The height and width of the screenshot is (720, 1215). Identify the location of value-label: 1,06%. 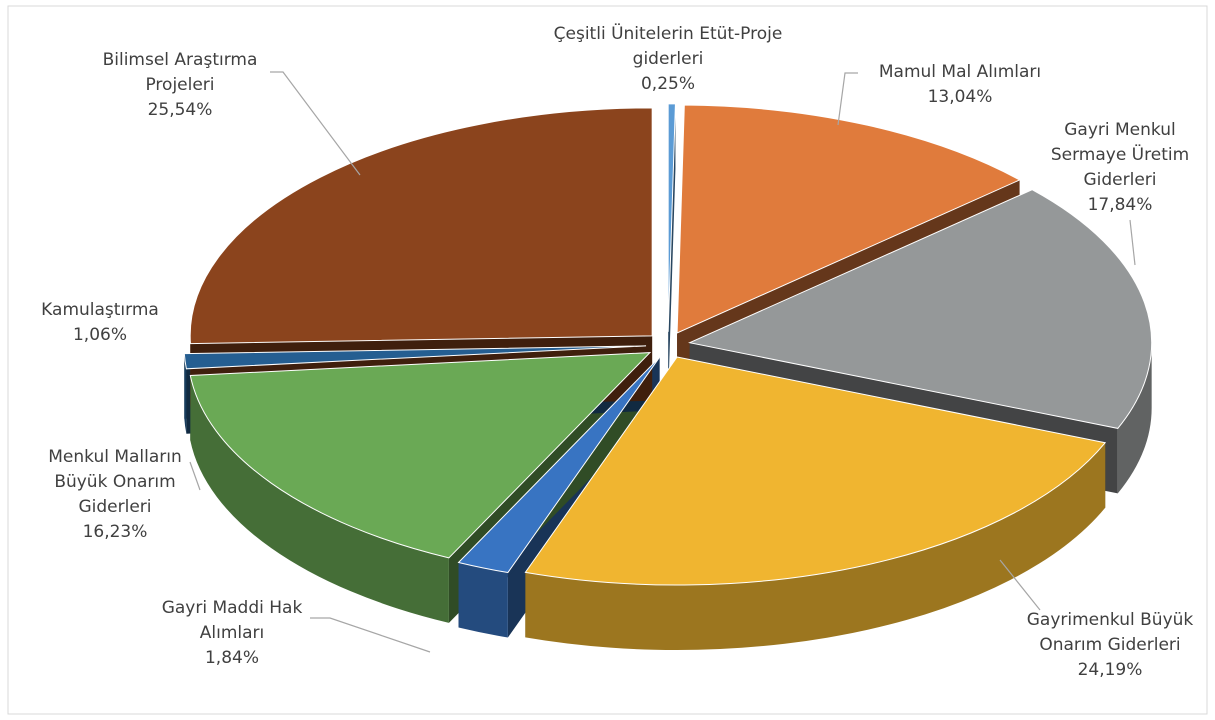
(99, 335).